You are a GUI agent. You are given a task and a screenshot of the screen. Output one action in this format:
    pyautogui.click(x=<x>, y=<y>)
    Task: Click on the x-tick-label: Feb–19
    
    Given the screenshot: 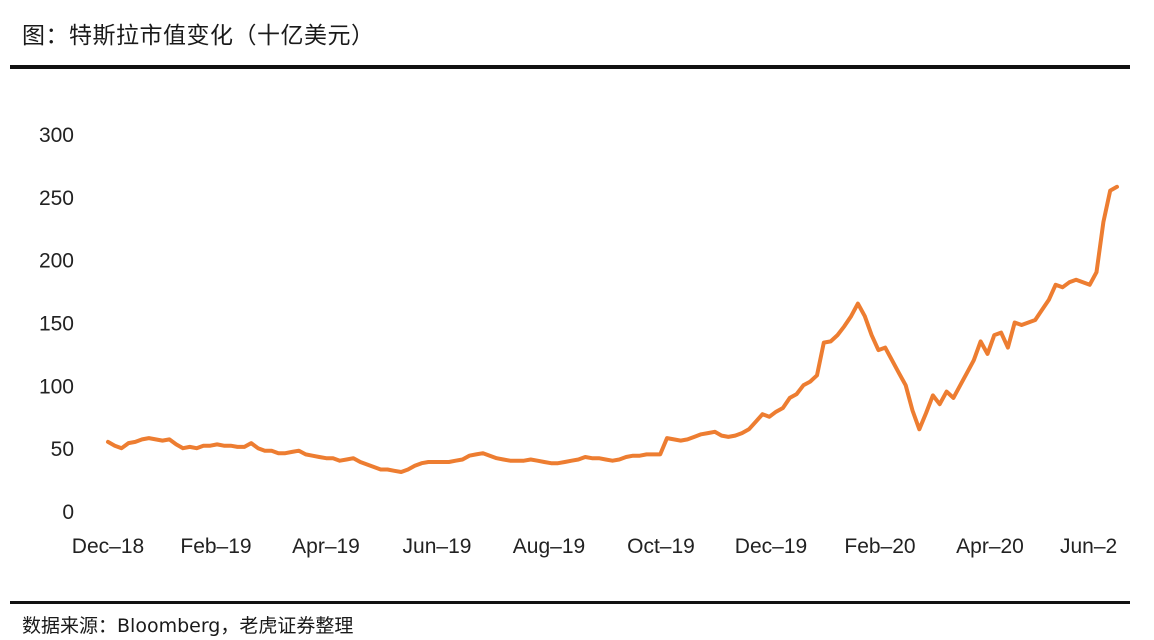 What is the action you would take?
    pyautogui.click(x=215, y=546)
    